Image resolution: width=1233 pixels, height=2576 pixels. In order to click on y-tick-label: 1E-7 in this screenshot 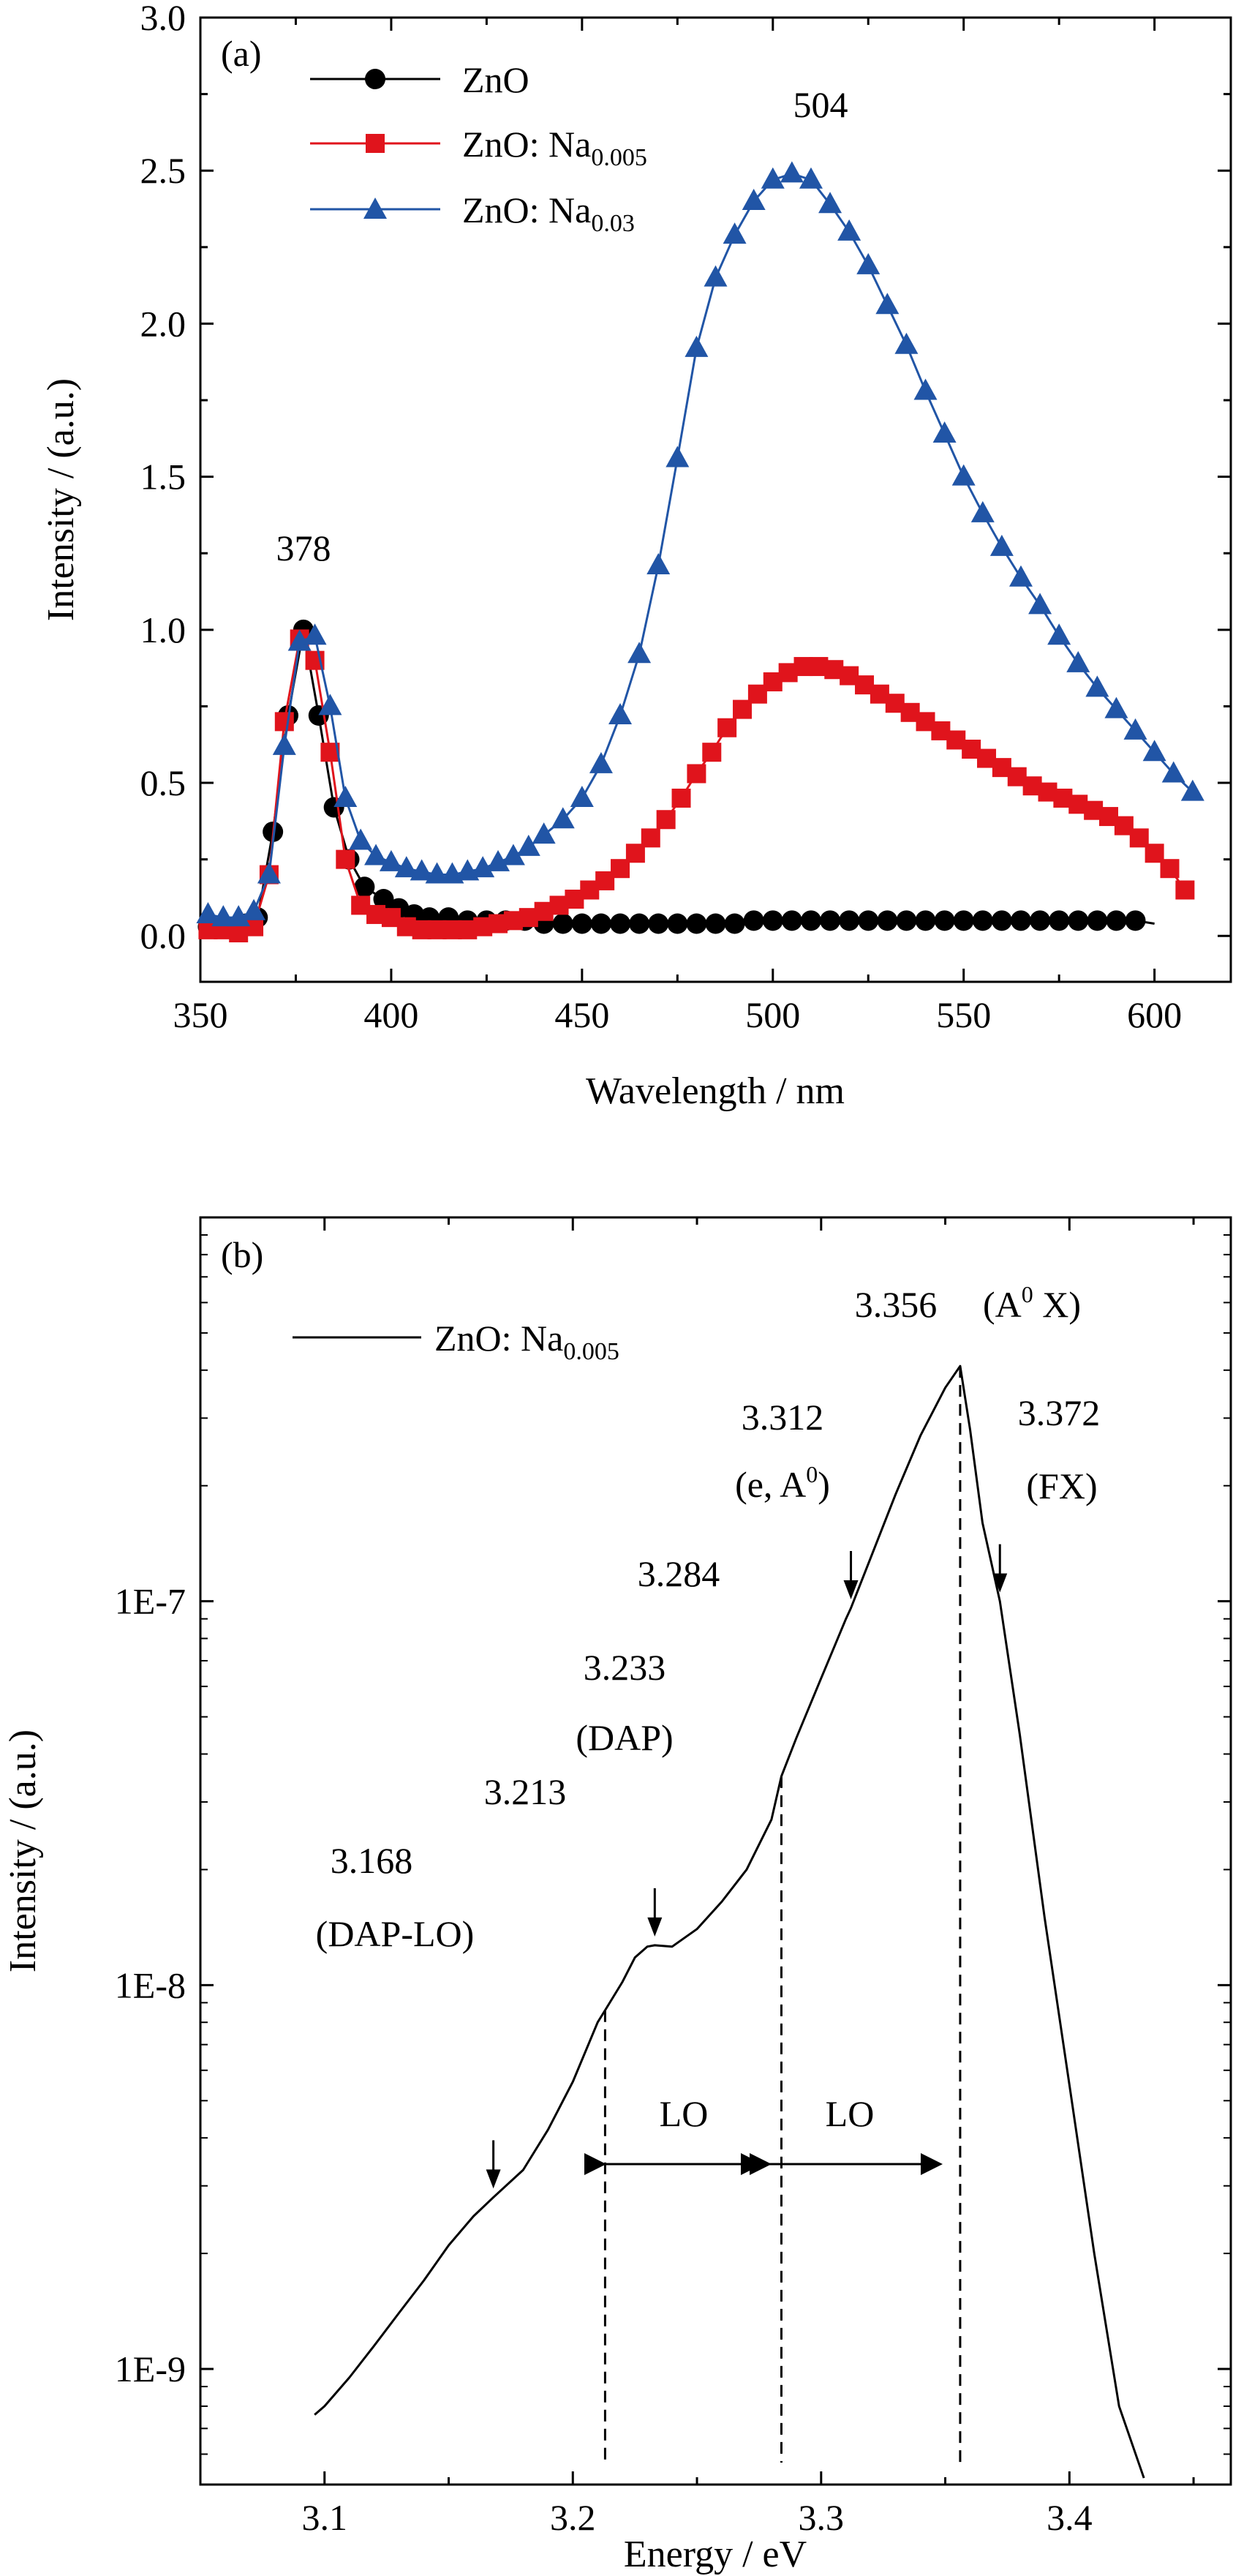, I will do `click(150, 1602)`.